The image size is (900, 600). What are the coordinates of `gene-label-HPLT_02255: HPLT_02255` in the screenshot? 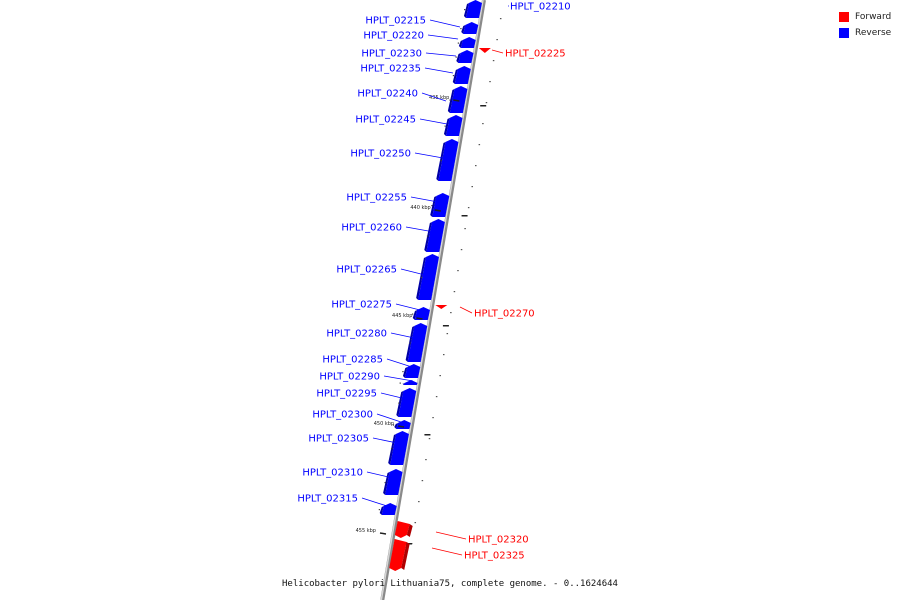 It's located at (376, 198).